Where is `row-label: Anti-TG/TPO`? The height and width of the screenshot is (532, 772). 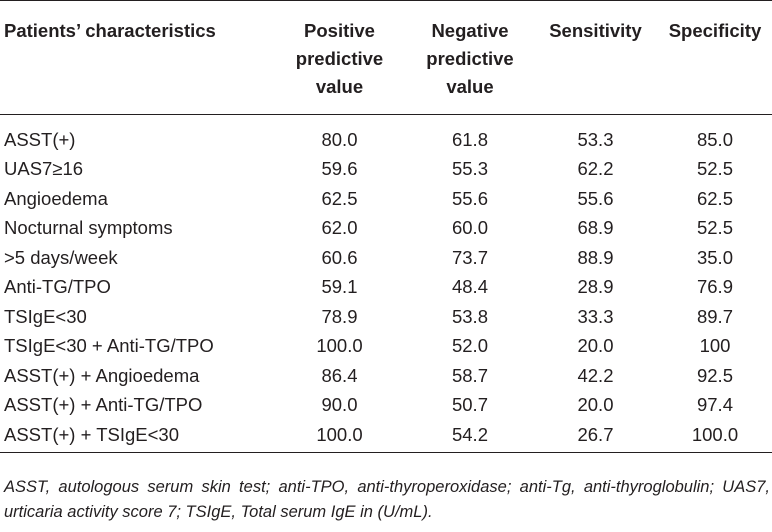 row-label: Anti-TG/TPO is located at coordinates (57, 287).